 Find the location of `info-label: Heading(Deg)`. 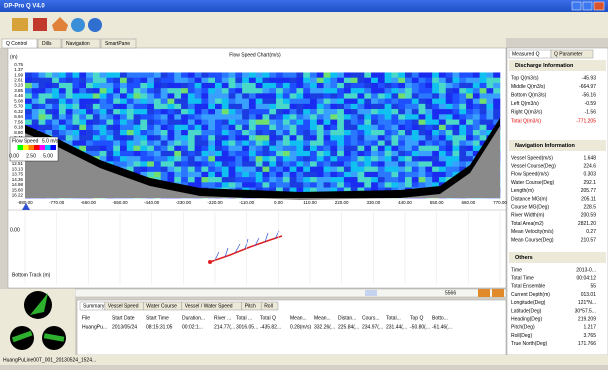

info-label: Heading(Deg) is located at coordinates (526, 320).